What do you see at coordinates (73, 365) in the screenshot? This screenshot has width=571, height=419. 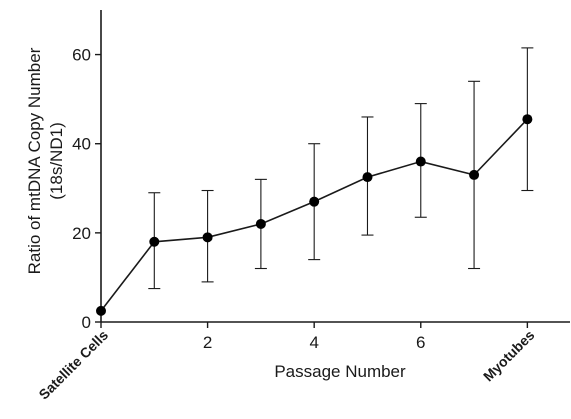 I see `category-label: Satellite Cells` at bounding box center [73, 365].